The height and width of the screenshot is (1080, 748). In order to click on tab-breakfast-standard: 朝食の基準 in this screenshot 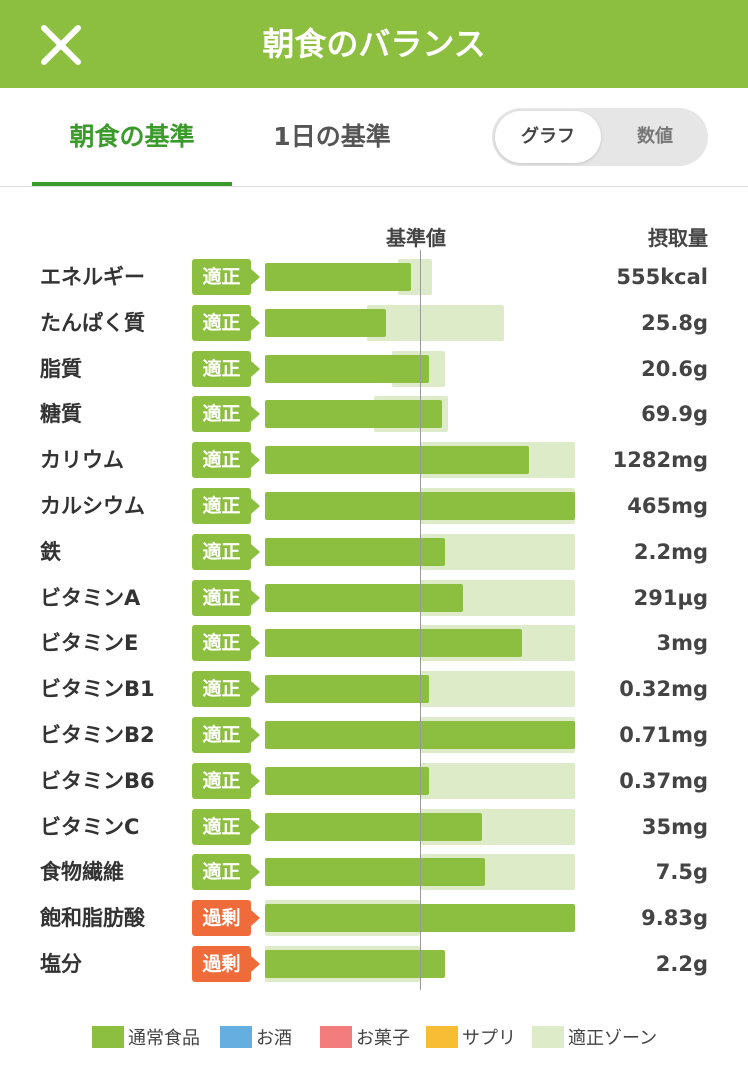, I will do `click(132, 137)`.